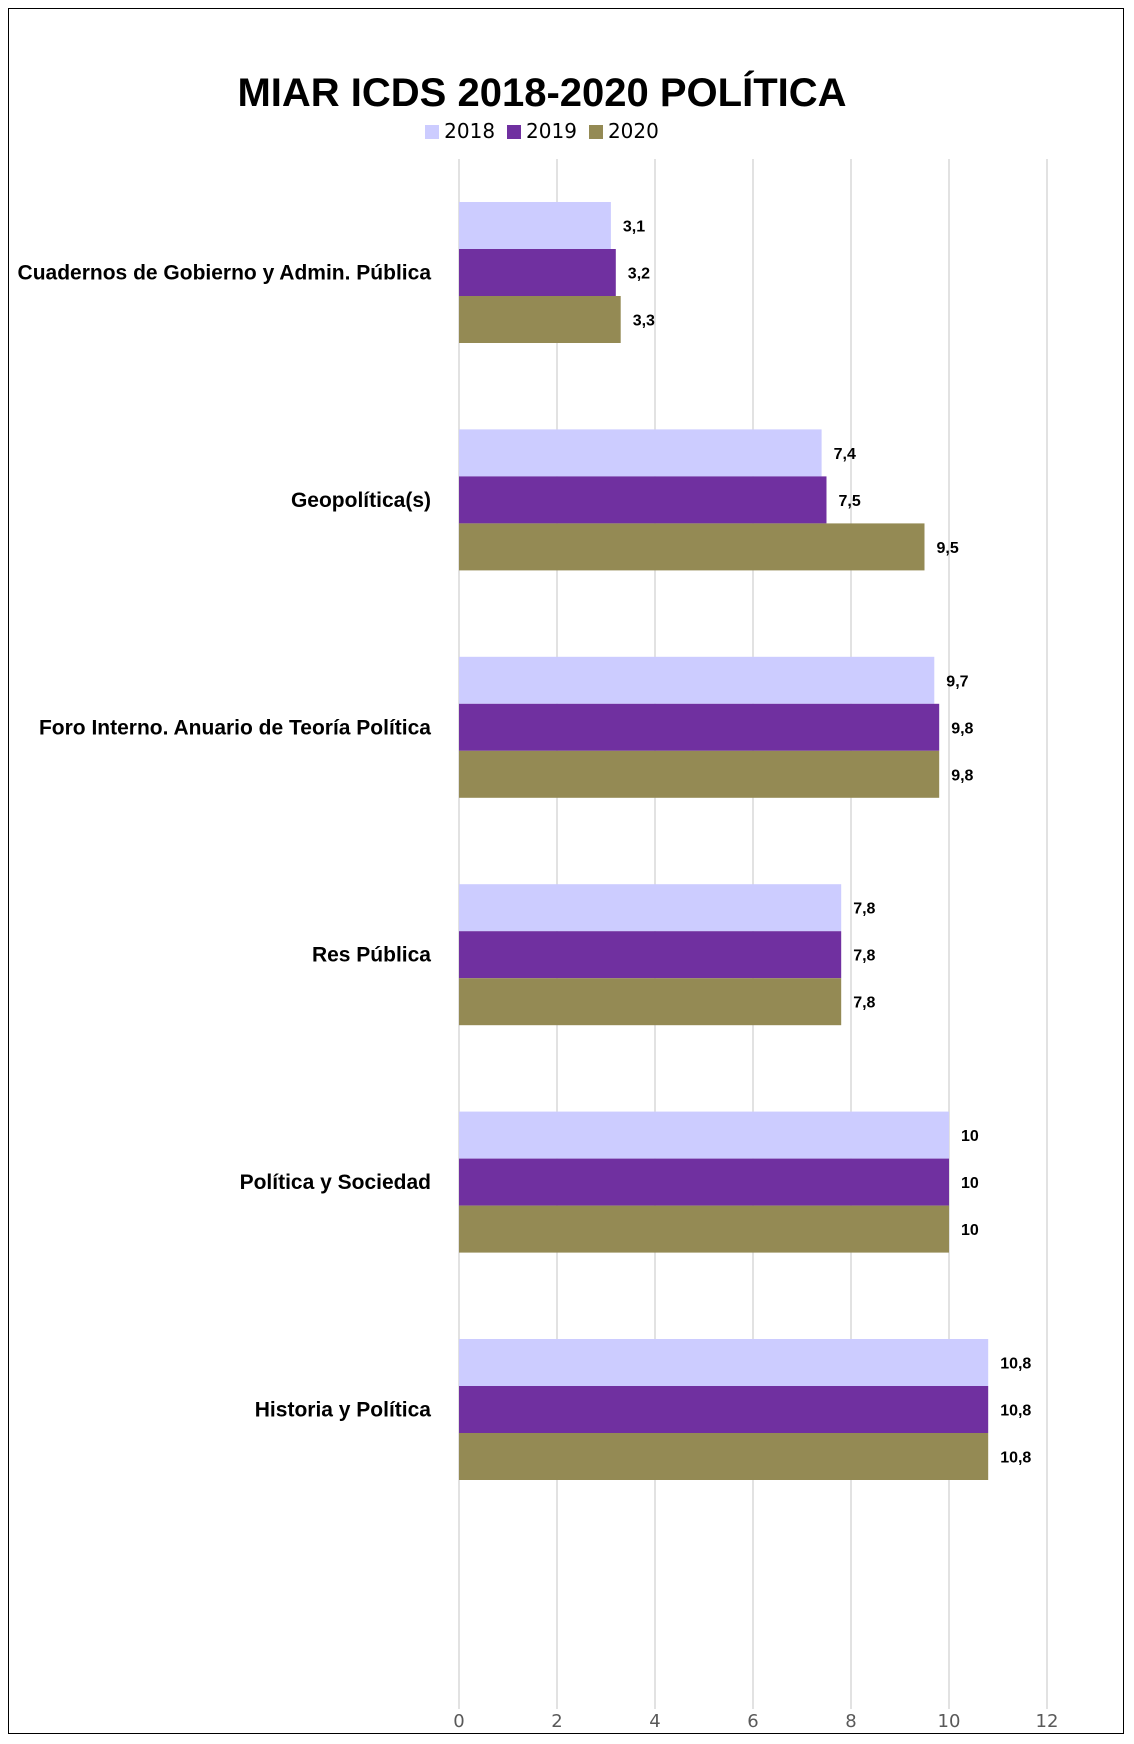 This screenshot has height=1744, width=1134. Describe the element at coordinates (644, 321) in the screenshot. I see `data-label: 3,3` at that location.